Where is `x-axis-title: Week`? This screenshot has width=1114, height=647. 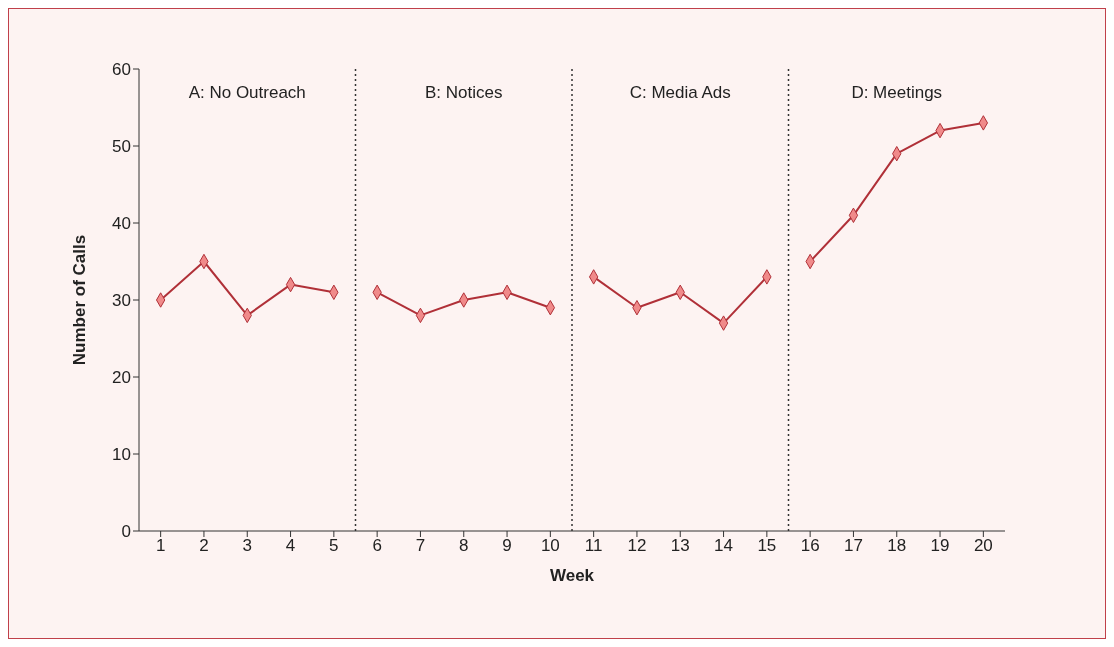
x-axis-title: Week is located at coordinates (572, 575).